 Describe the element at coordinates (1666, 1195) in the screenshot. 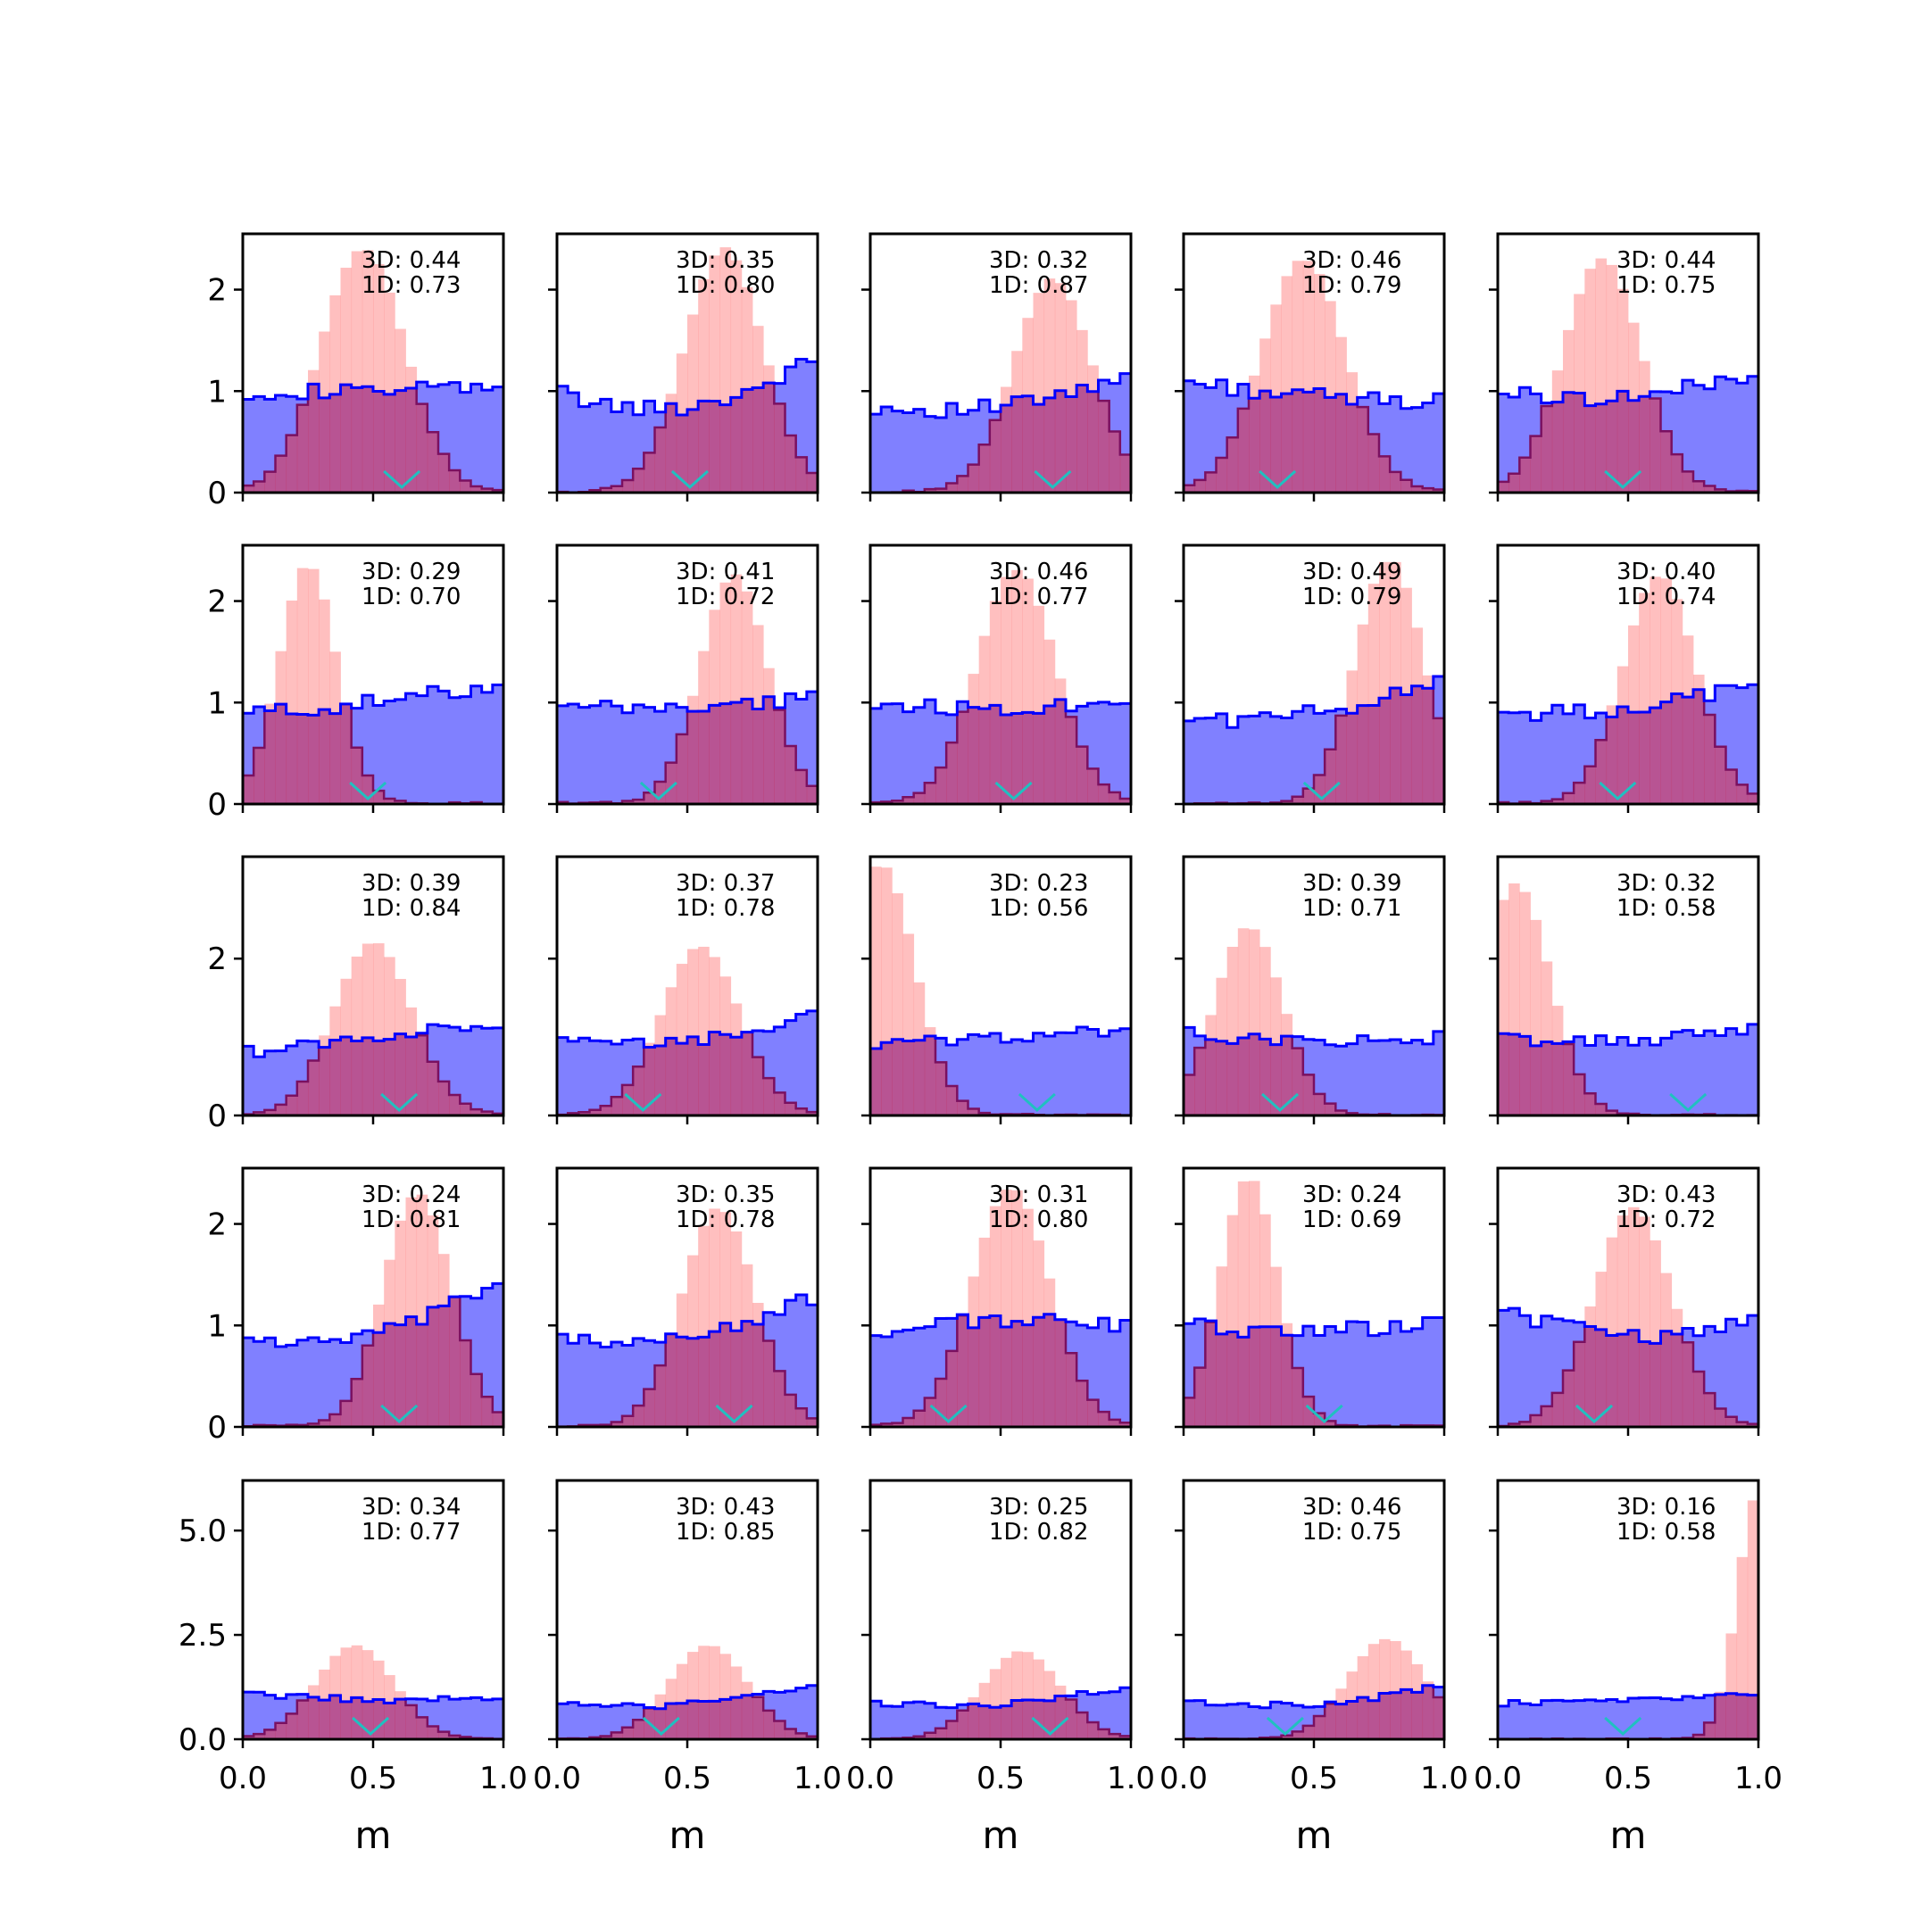

I see `annotation-3d: 3D: 0.43` at that location.